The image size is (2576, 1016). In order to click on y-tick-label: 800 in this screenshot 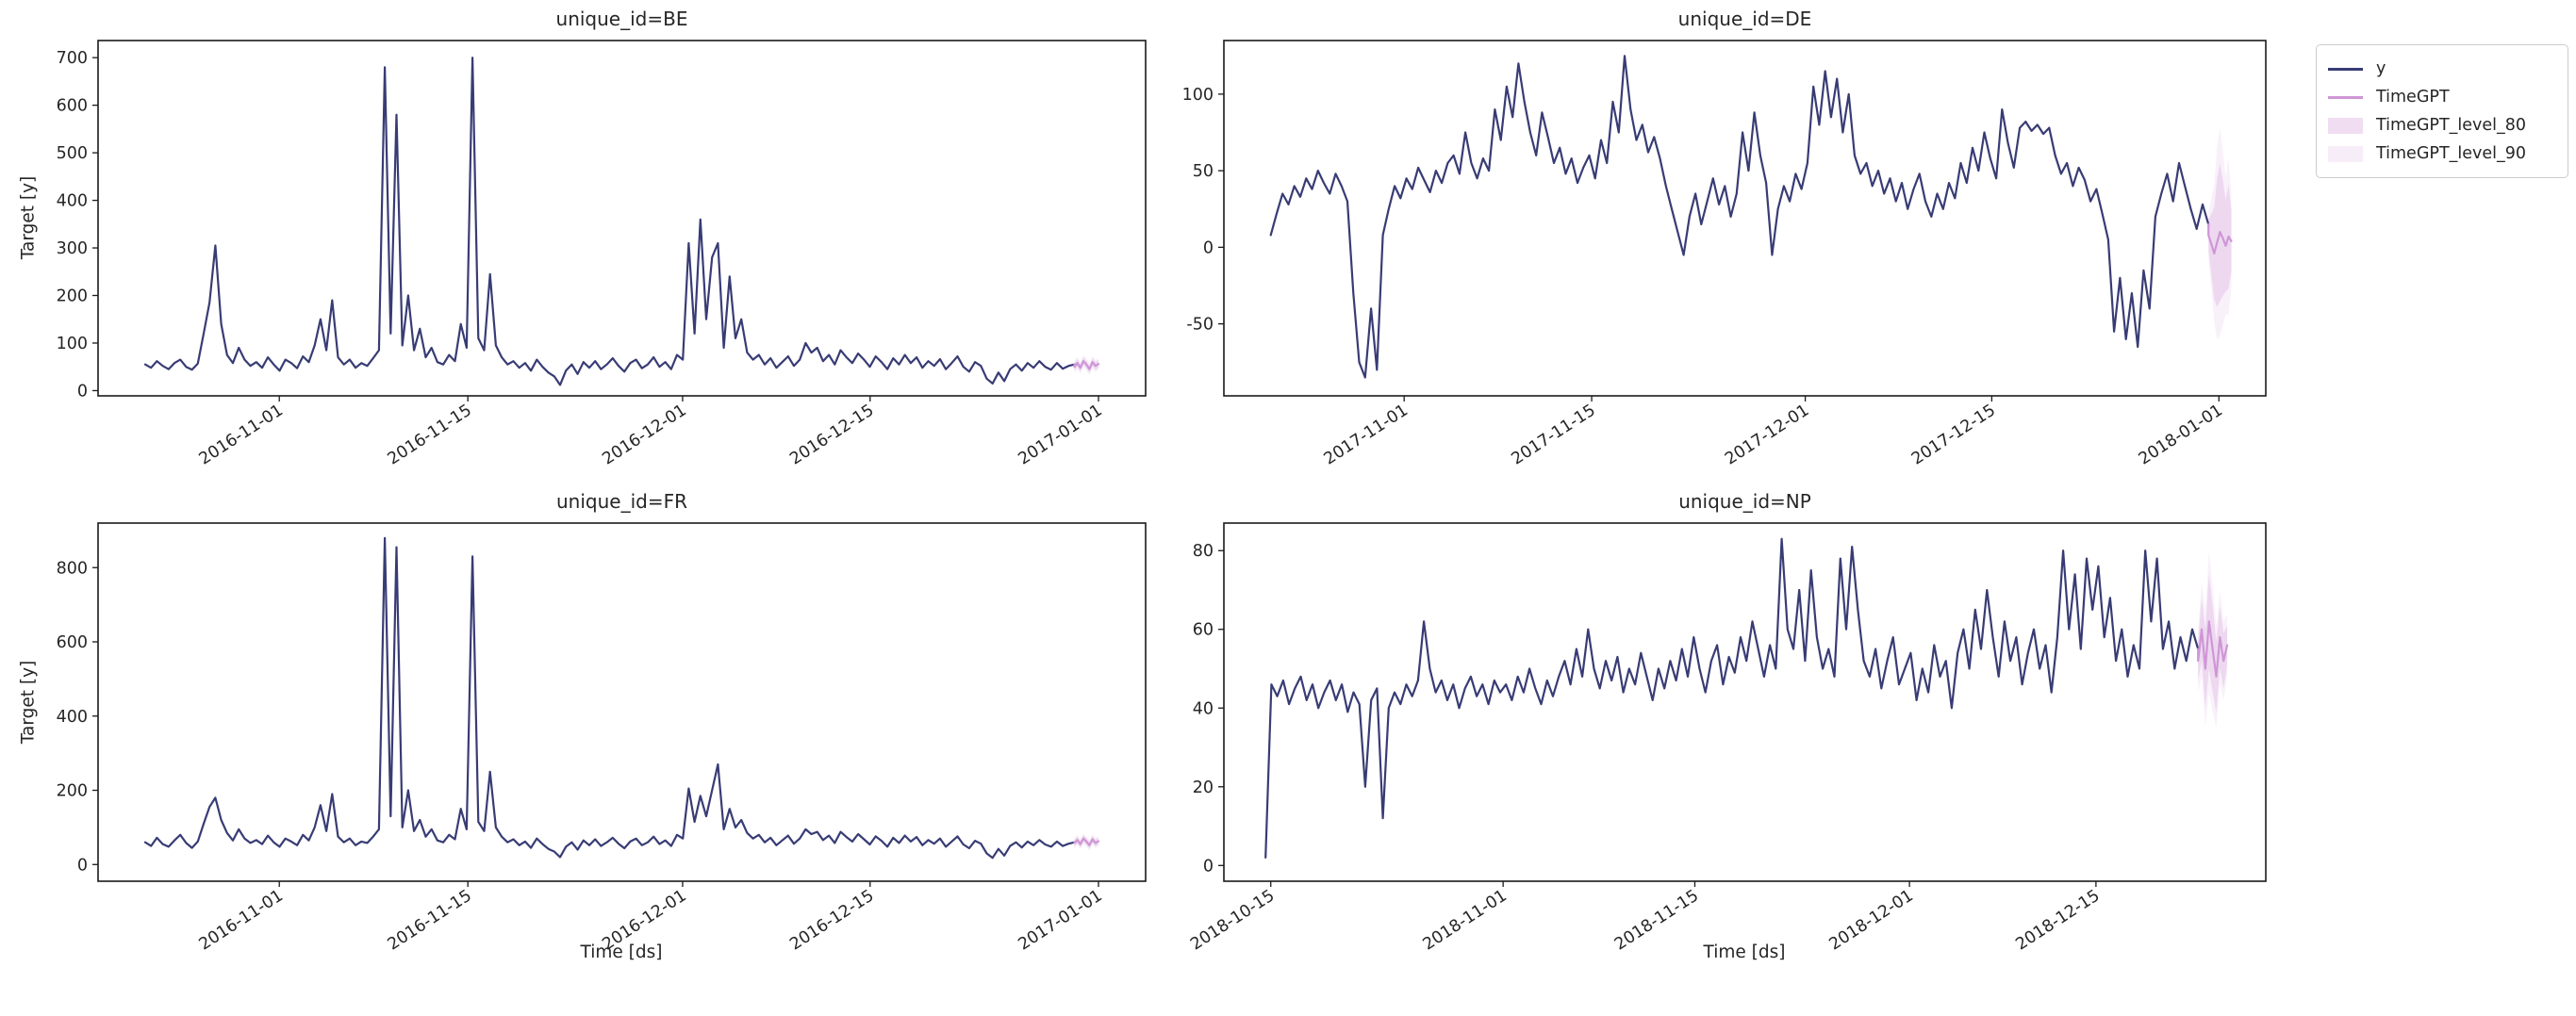, I will do `click(72, 568)`.